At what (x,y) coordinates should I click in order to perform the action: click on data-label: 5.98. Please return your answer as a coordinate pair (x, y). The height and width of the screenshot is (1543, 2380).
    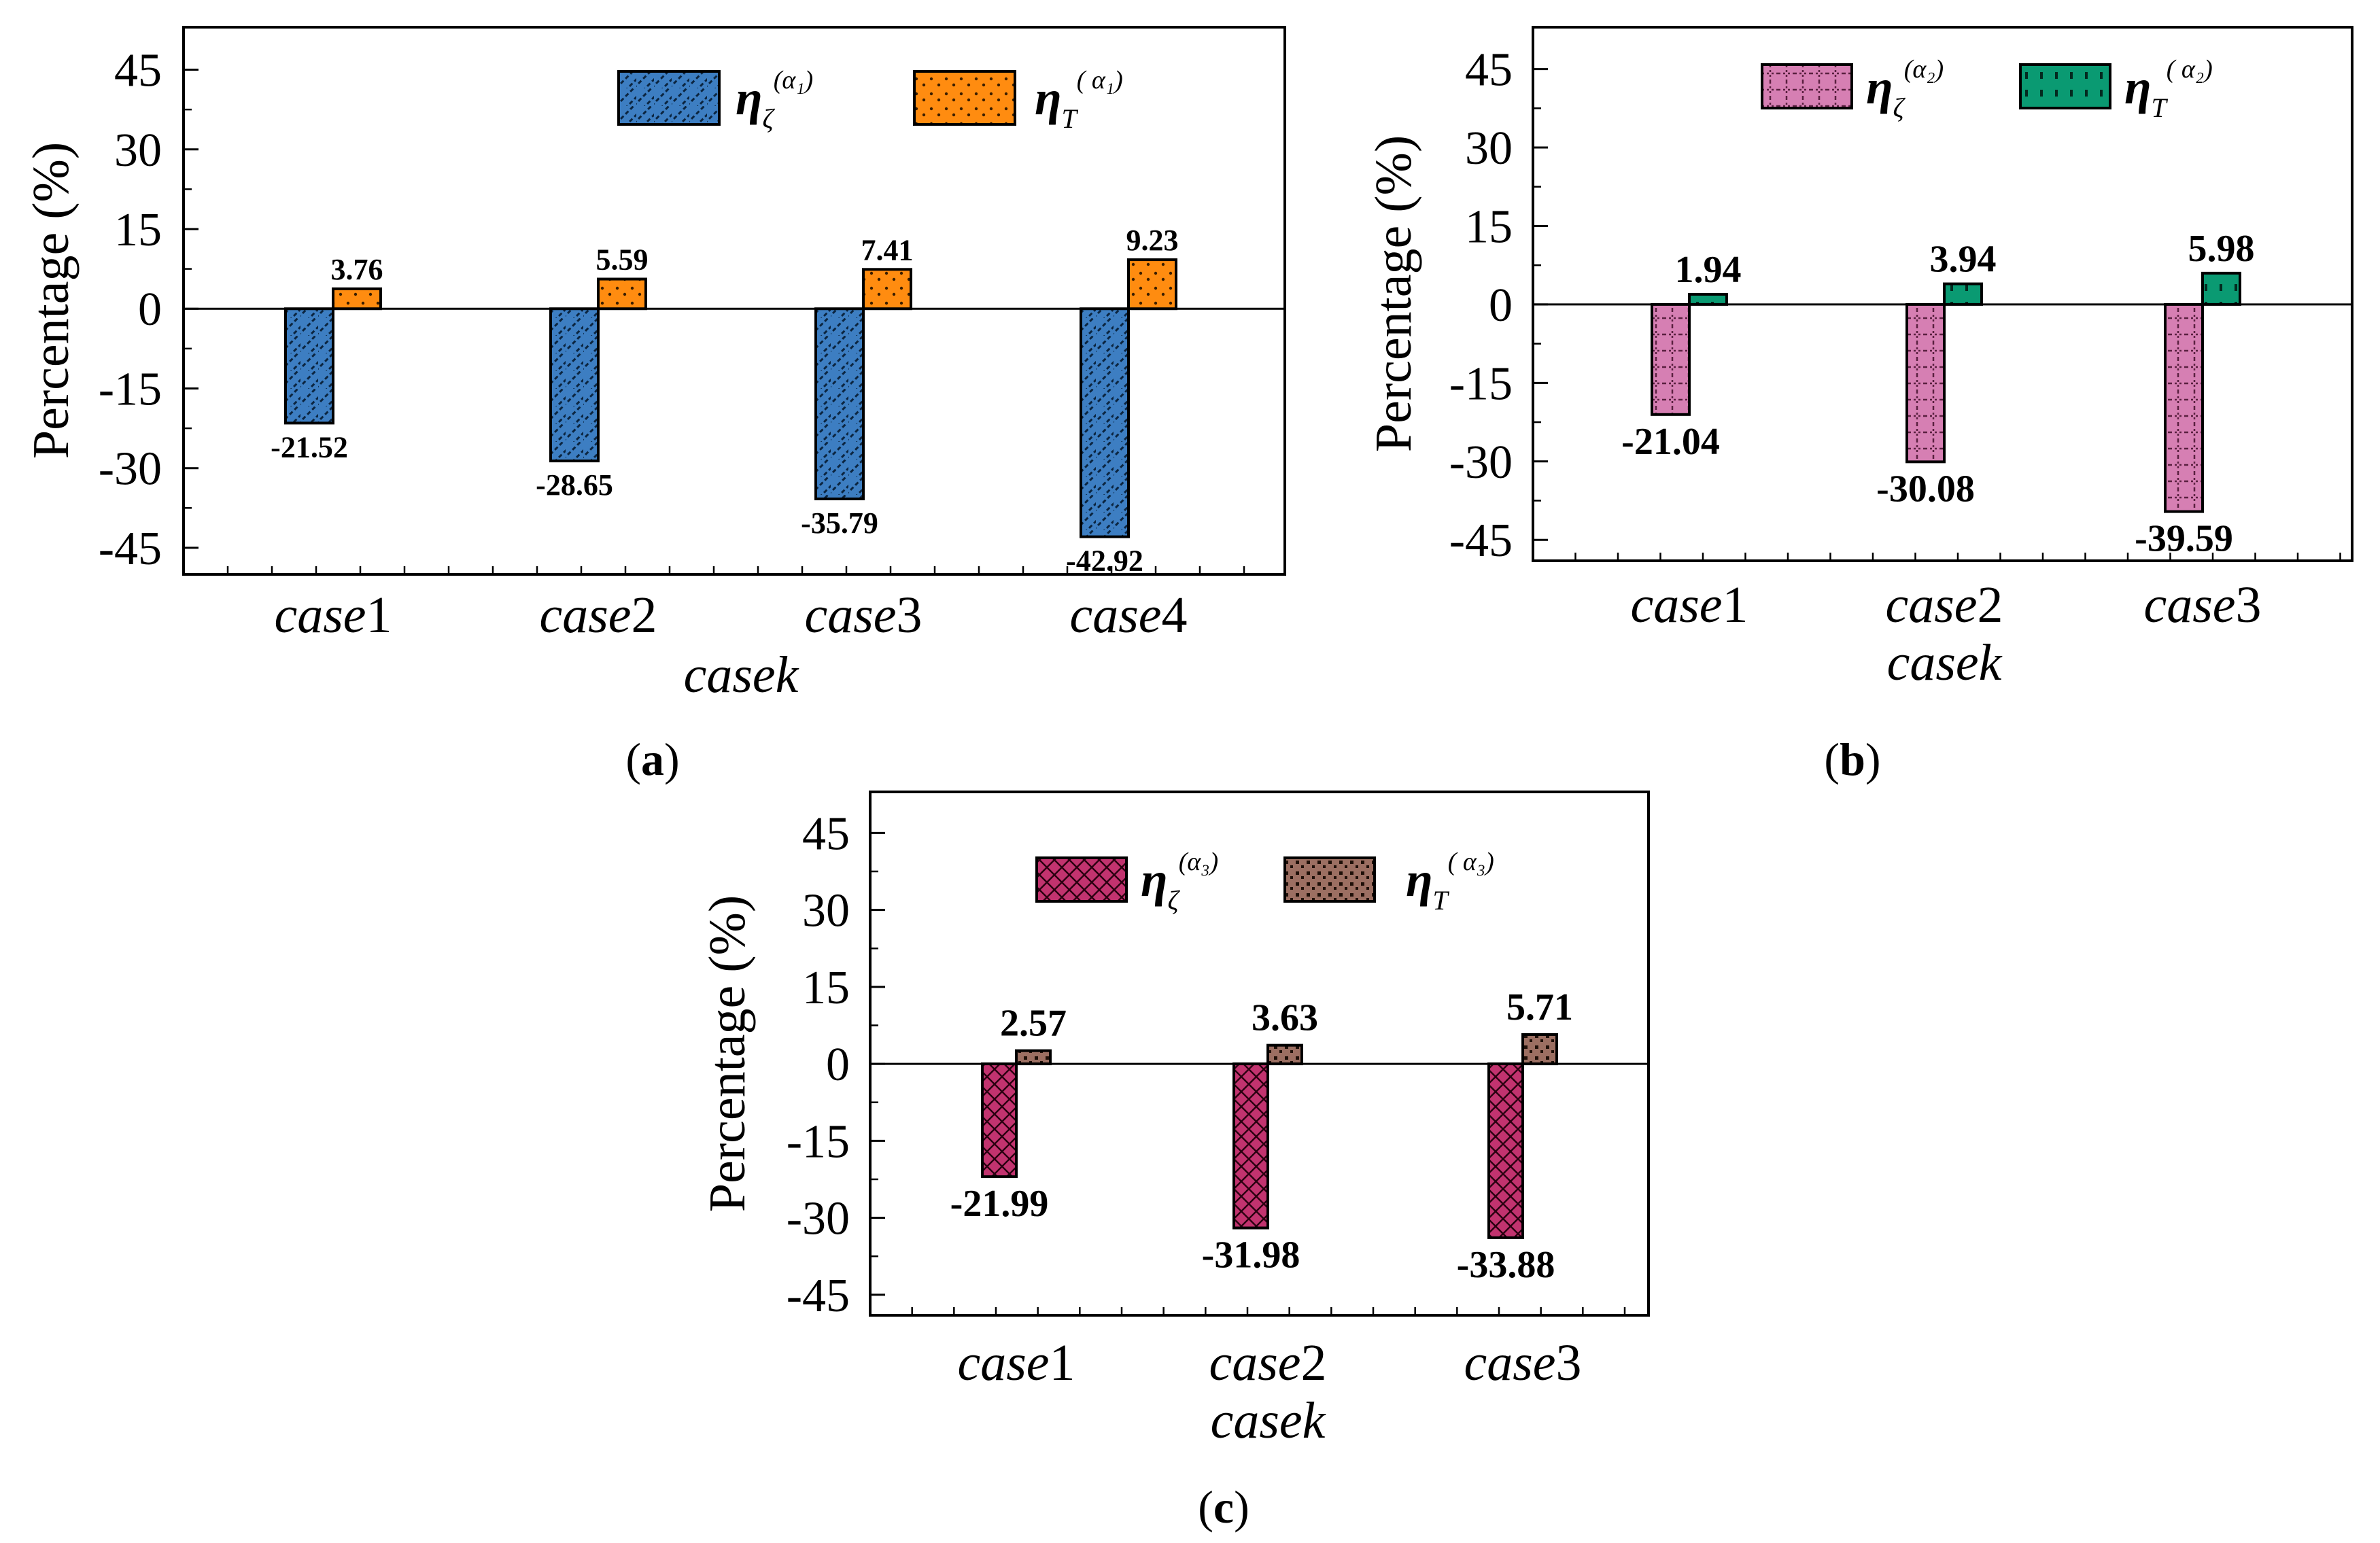
    Looking at the image, I should click on (2221, 249).